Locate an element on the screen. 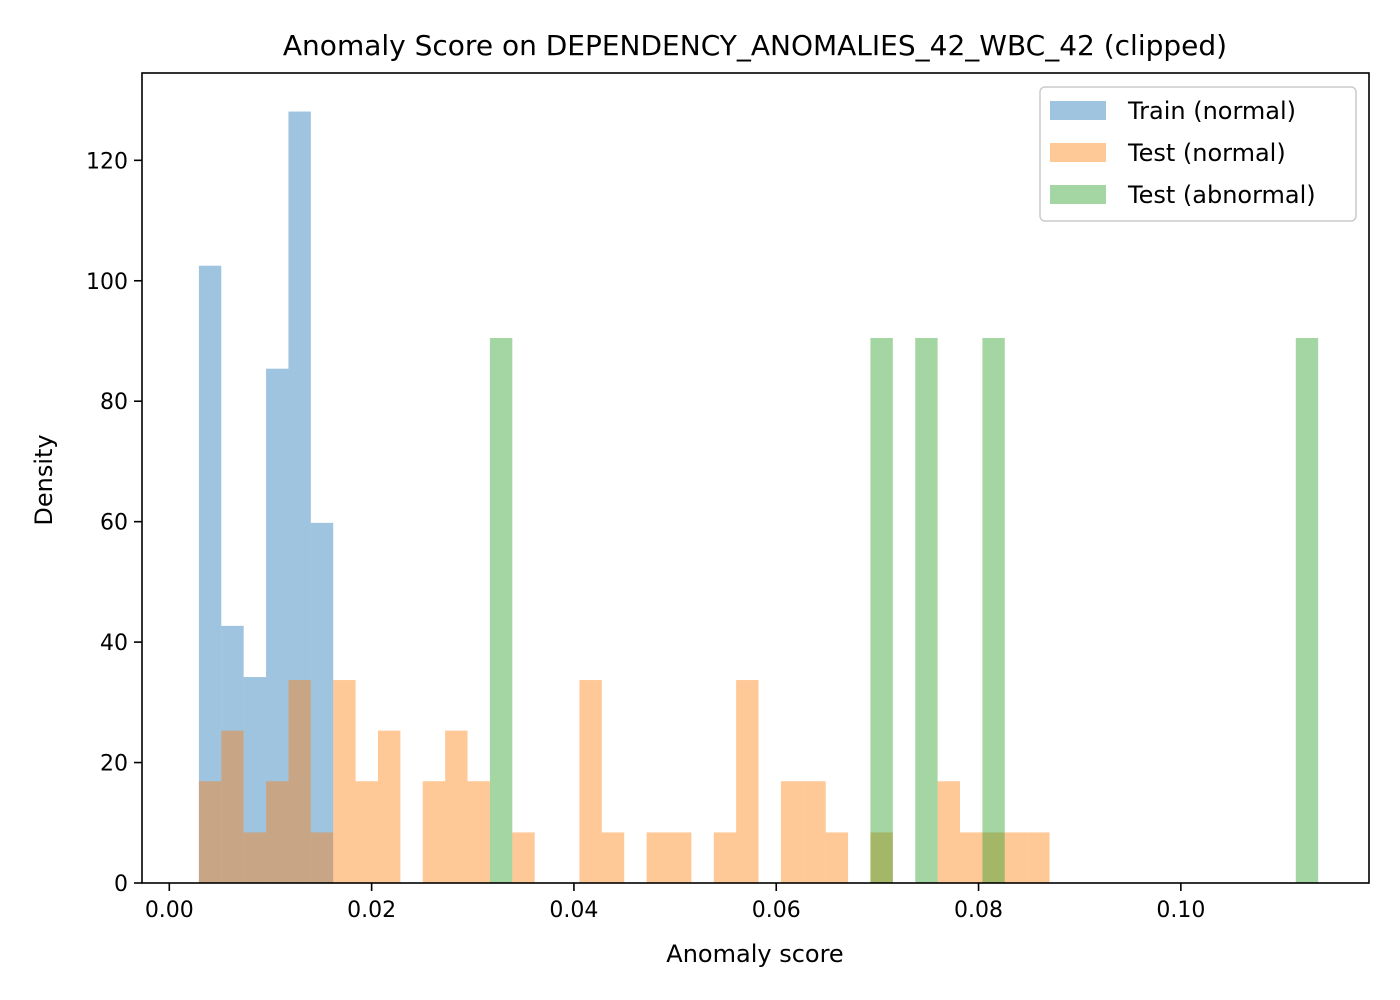  x-tick-label: 0.08 is located at coordinates (978, 910).